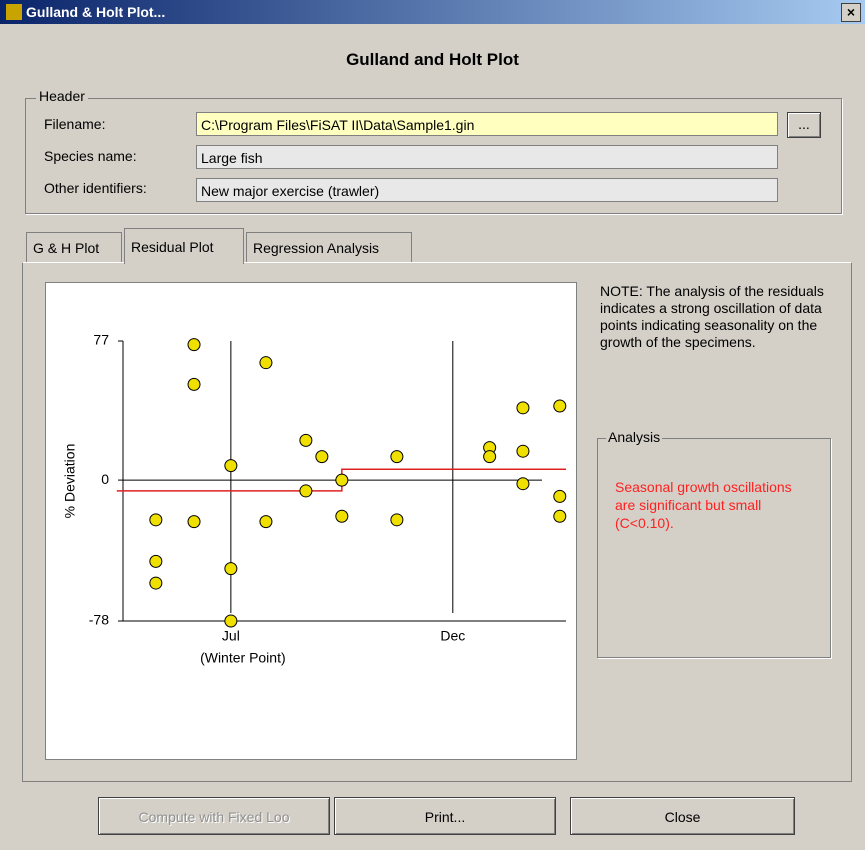  What do you see at coordinates (95, 188) in the screenshot?
I see `field-label: Other identifiers:` at bounding box center [95, 188].